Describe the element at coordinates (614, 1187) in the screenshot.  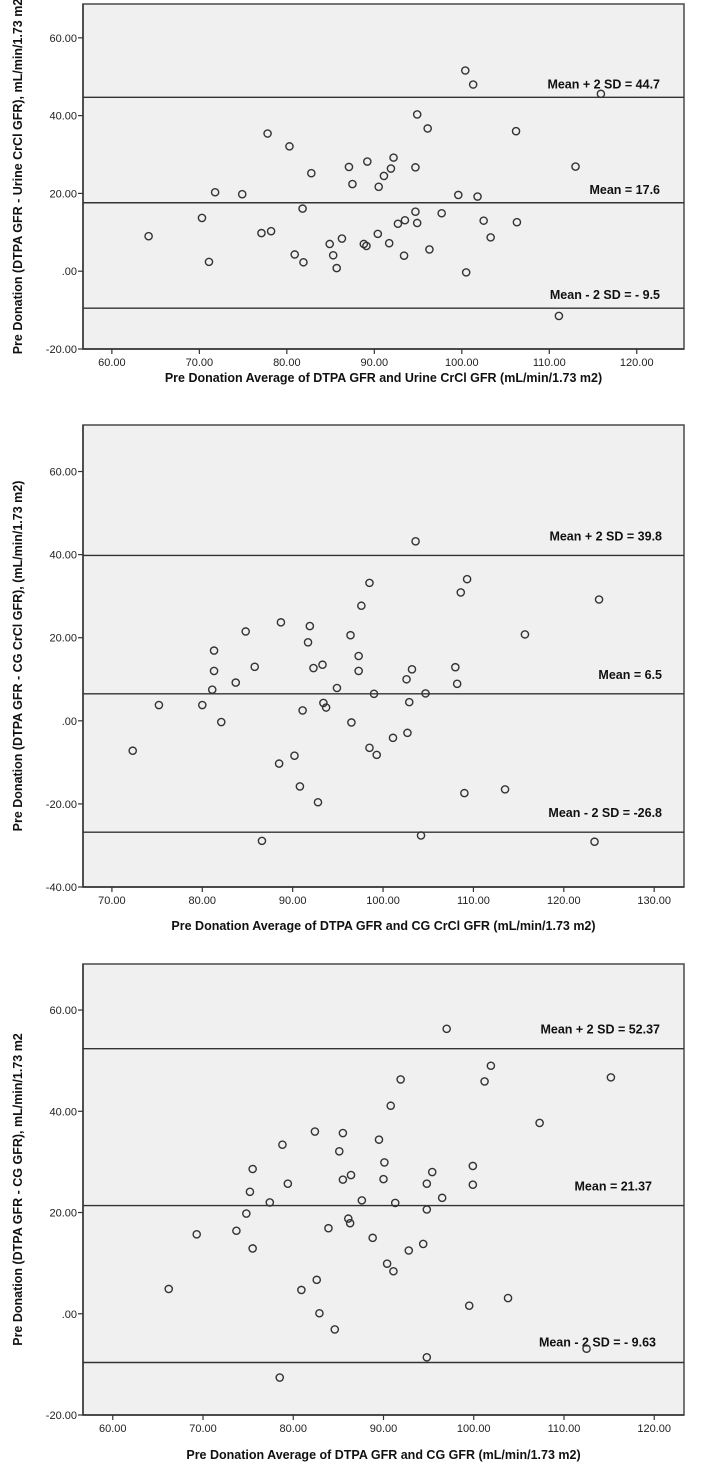
I see `reference-line-label: Mean = 21.37` at that location.